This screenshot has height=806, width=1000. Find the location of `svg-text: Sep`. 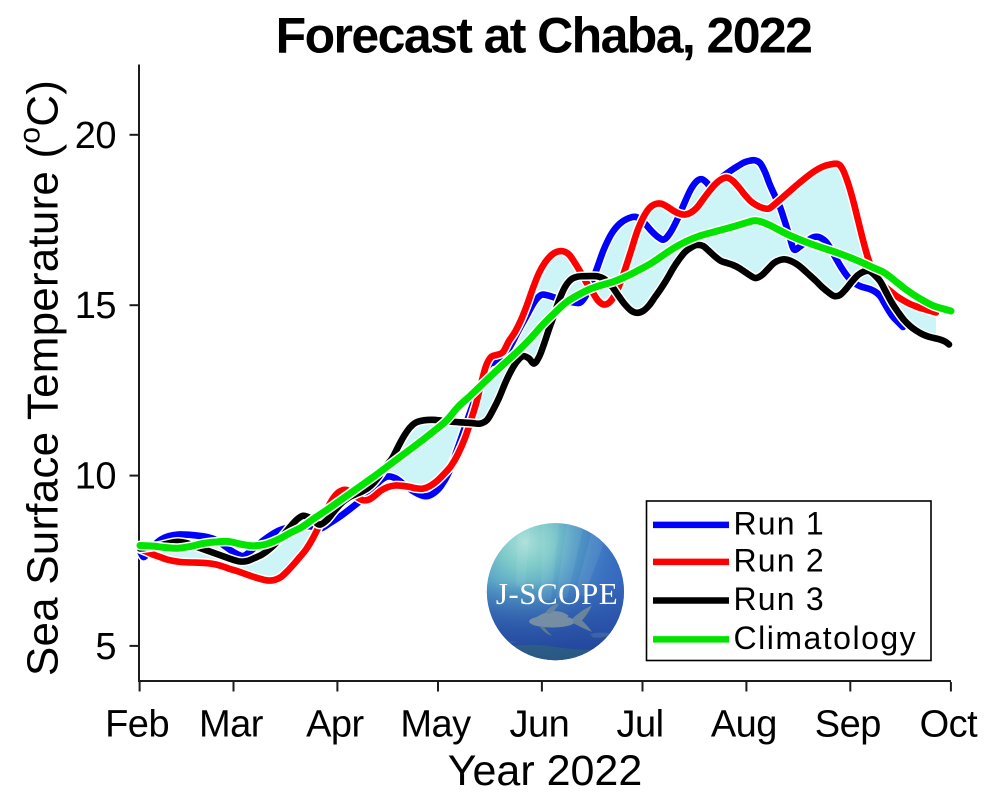

svg-text: Sep is located at coordinates (848, 725).